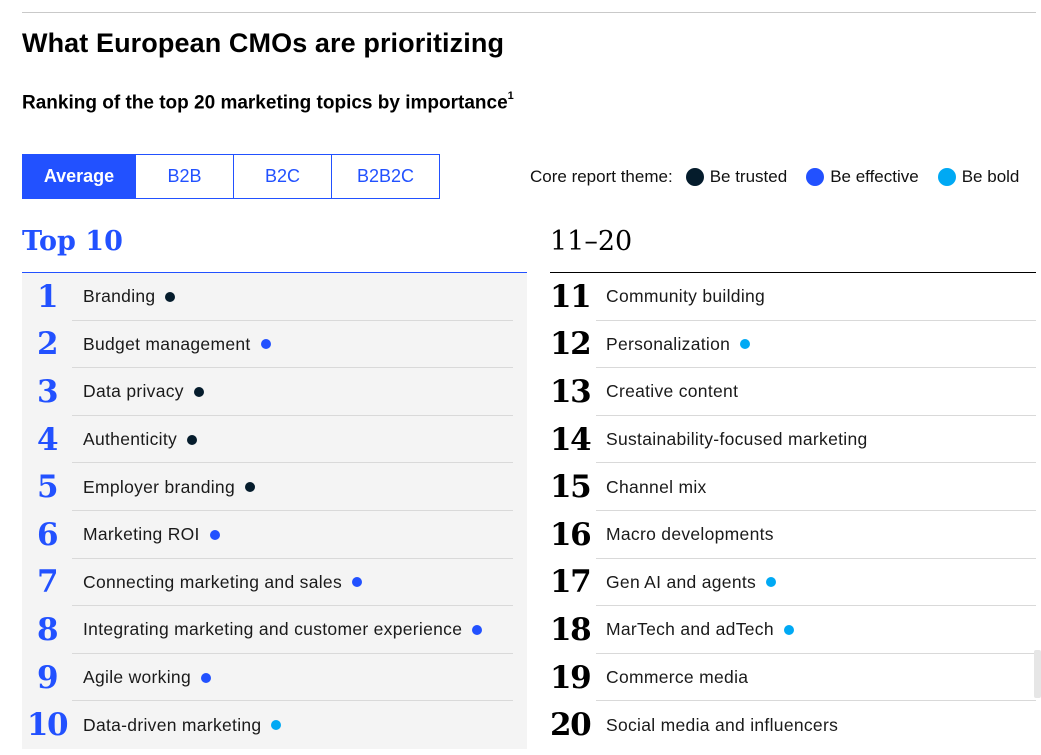  What do you see at coordinates (274, 487) in the screenshot?
I see `ranking-row: 5 Employer branding` at bounding box center [274, 487].